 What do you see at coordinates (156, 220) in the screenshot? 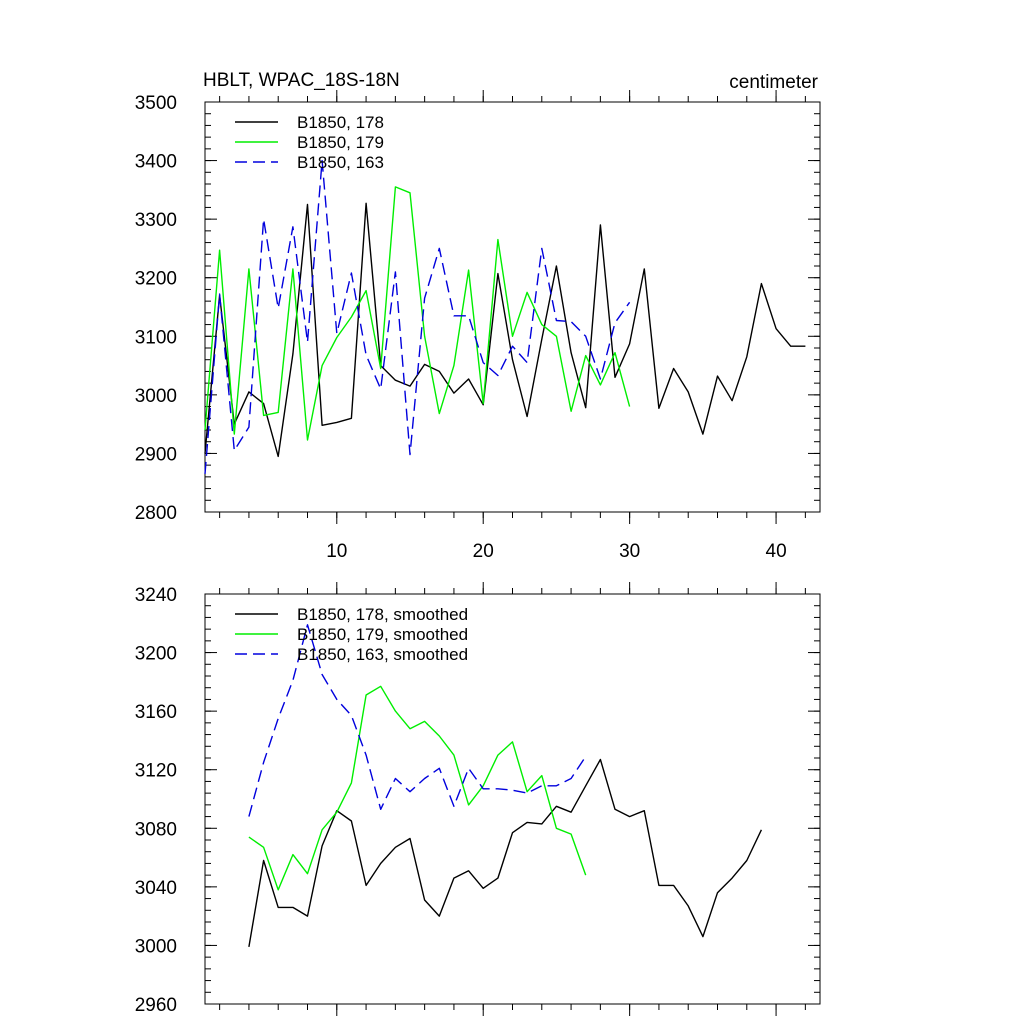
I see `y-tick-label: 3300` at bounding box center [156, 220].